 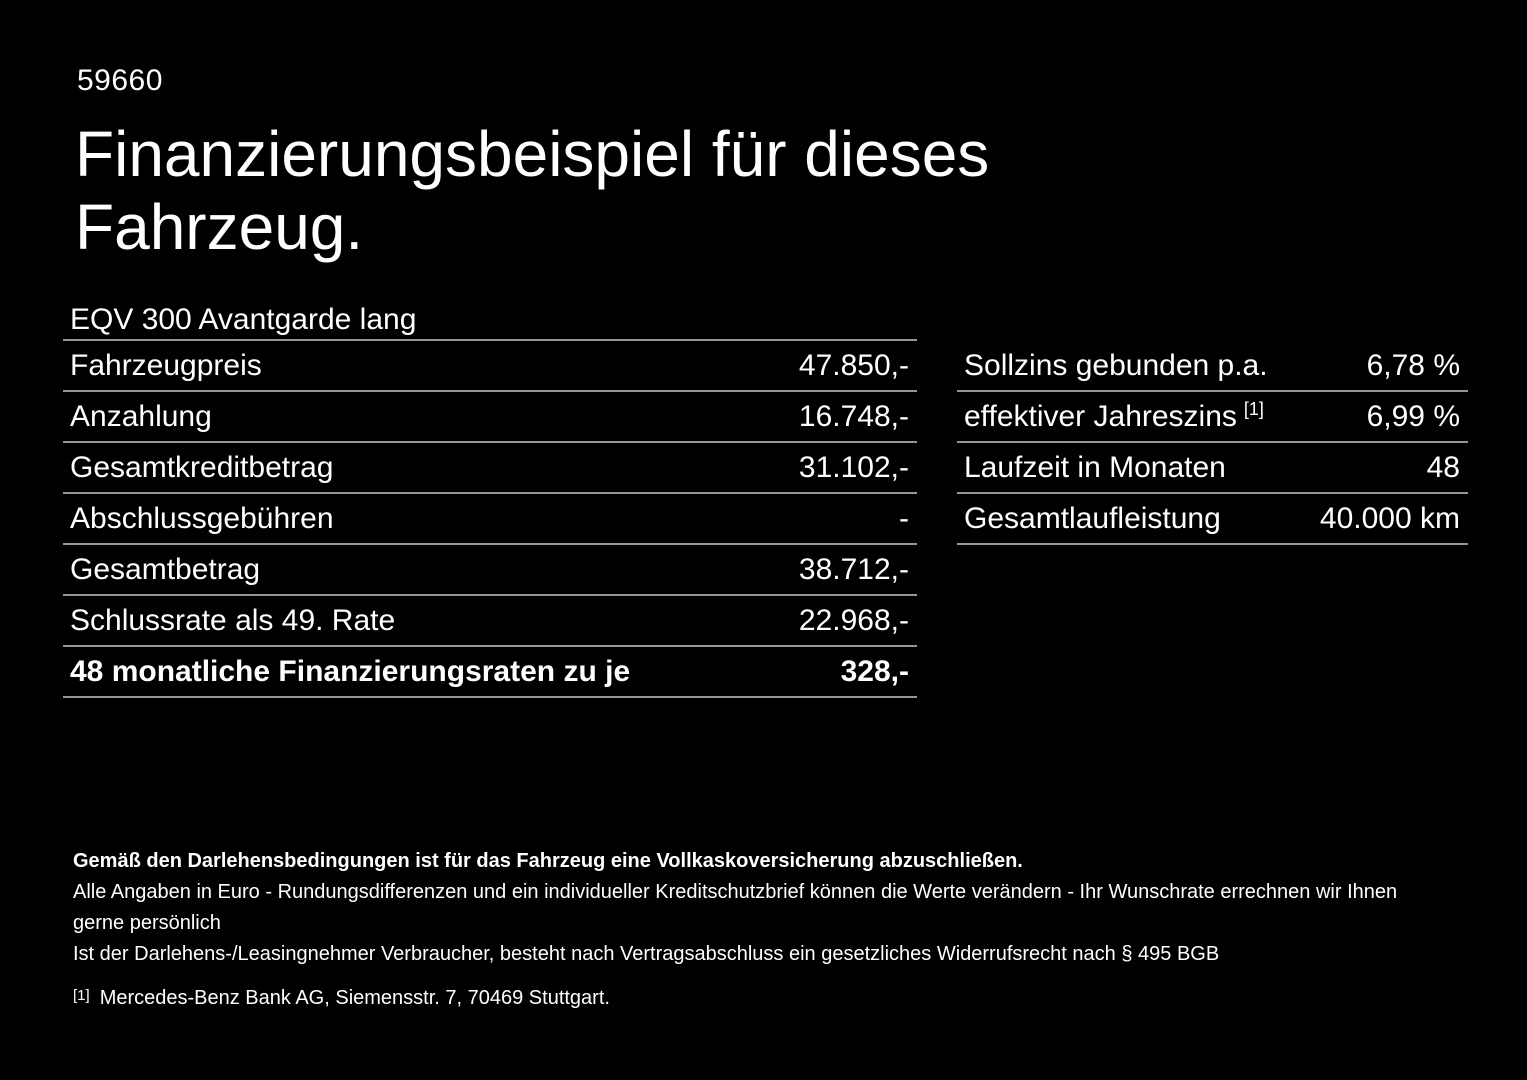 I want to click on footnote-reference-superscript: [1], so click(x=1253, y=408).